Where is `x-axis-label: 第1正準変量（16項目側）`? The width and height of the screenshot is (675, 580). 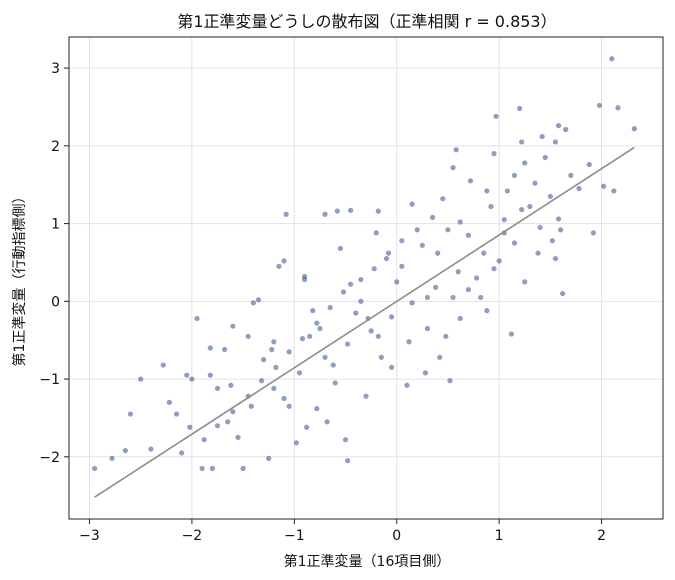
x-axis-label: 第1正準変量（16項目側） is located at coordinates (367, 561).